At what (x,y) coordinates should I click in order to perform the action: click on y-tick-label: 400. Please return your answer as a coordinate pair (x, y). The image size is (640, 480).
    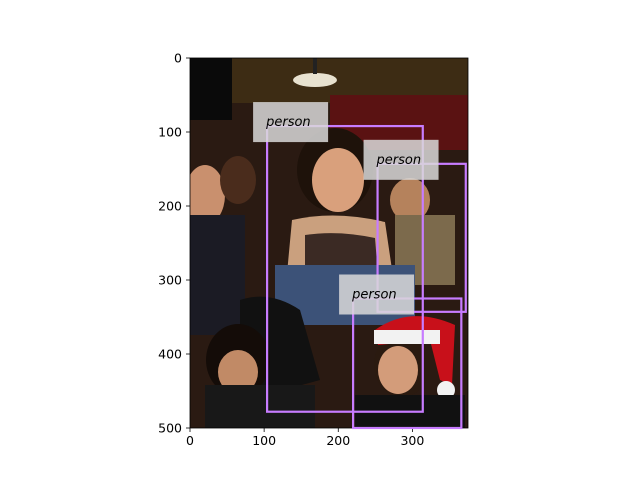
    Looking at the image, I should click on (170, 354).